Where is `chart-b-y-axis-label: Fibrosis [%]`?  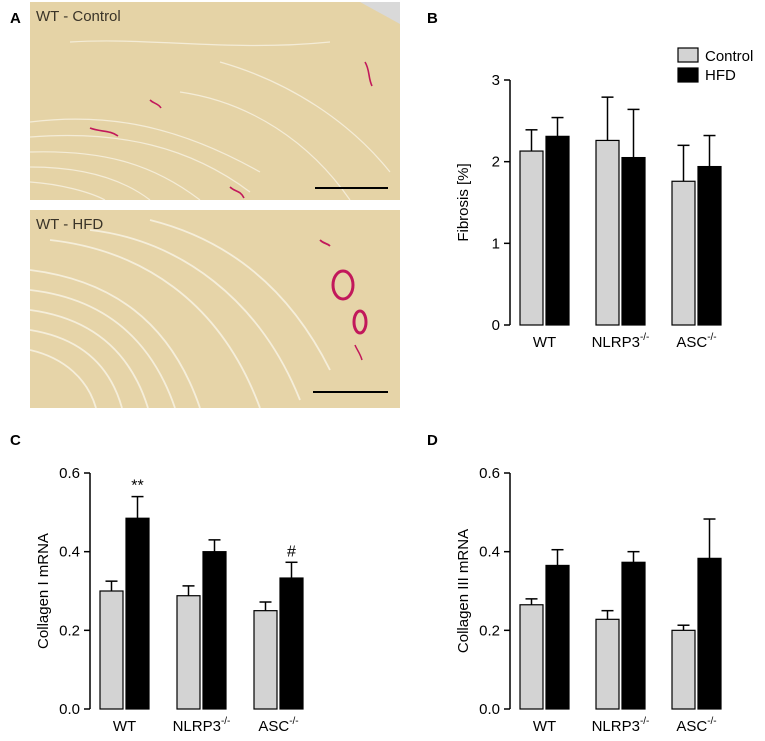
chart-b-y-axis-label: Fibrosis [%] is located at coordinates (463, 202).